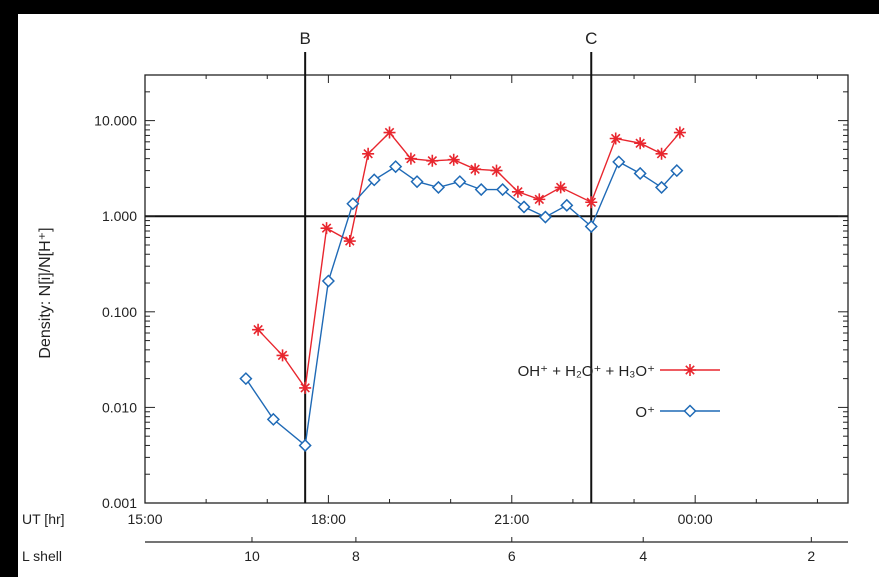 The image size is (879, 577). I want to click on y-tick-label: 0.100, so click(119, 312).